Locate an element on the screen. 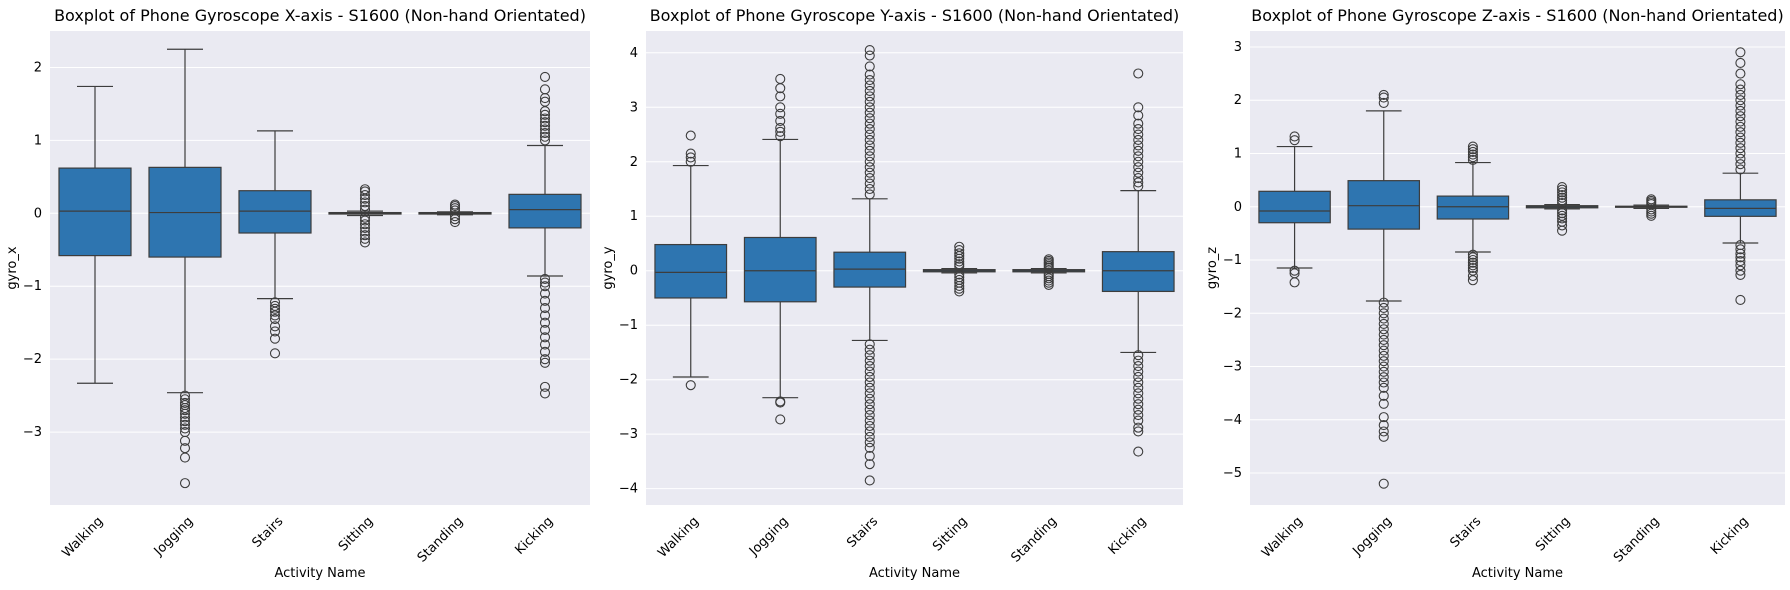 This screenshot has height=590, width=1790. x-tick-label: Stairs is located at coordinates (268, 532).